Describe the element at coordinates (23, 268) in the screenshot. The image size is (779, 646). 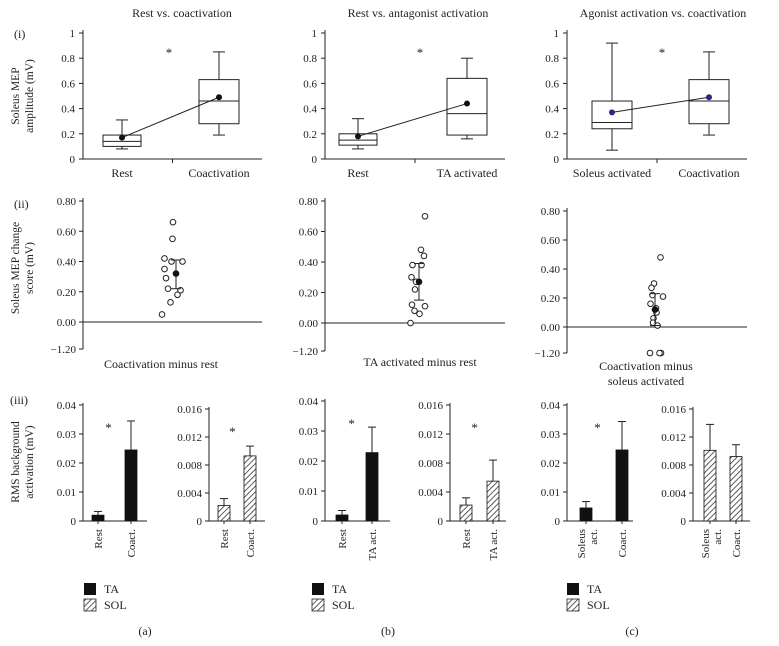
I see `ylabel-row2: Soleus MEP change score (mV)` at that location.